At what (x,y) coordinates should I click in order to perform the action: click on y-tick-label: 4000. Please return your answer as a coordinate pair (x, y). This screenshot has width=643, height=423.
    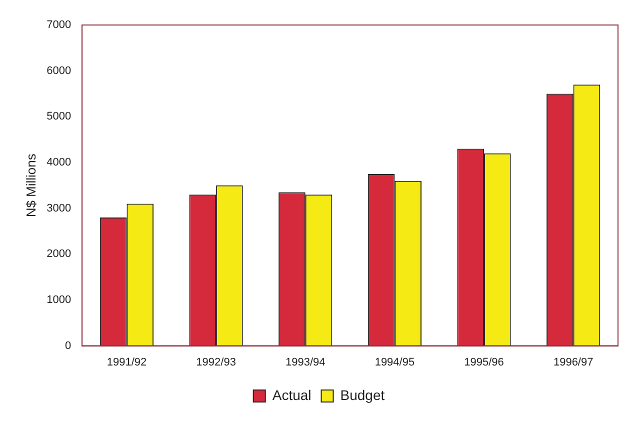
    Looking at the image, I should click on (59, 162).